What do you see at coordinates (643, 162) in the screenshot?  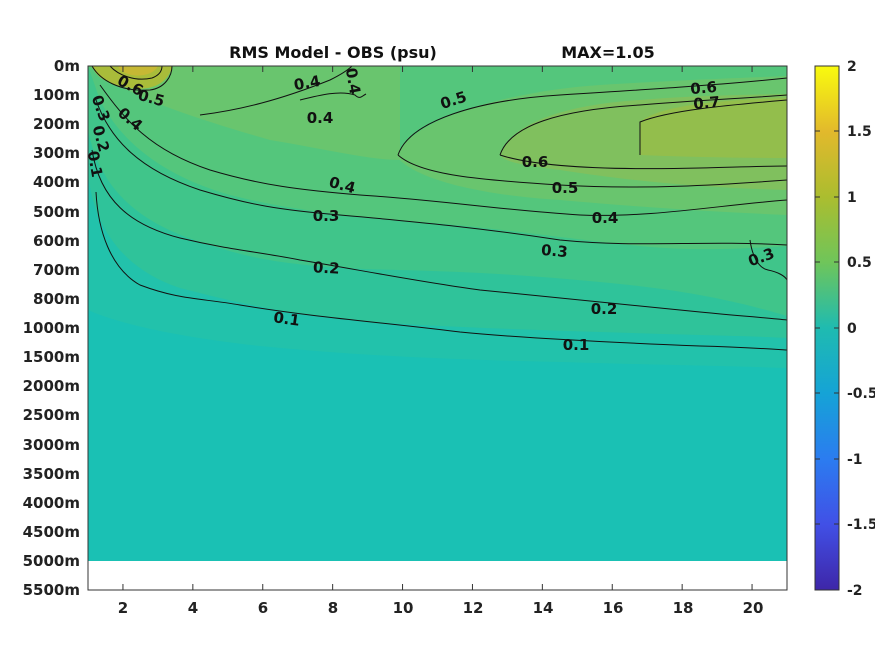 I see `contour-line-0.6b` at bounding box center [643, 162].